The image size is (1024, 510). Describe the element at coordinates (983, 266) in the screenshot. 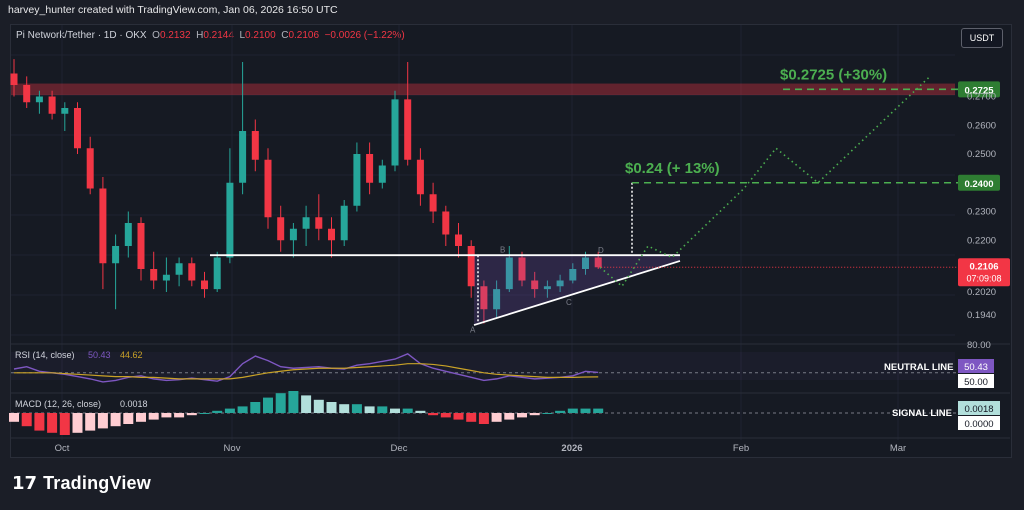

I see `current-price-label: 0.2106` at that location.